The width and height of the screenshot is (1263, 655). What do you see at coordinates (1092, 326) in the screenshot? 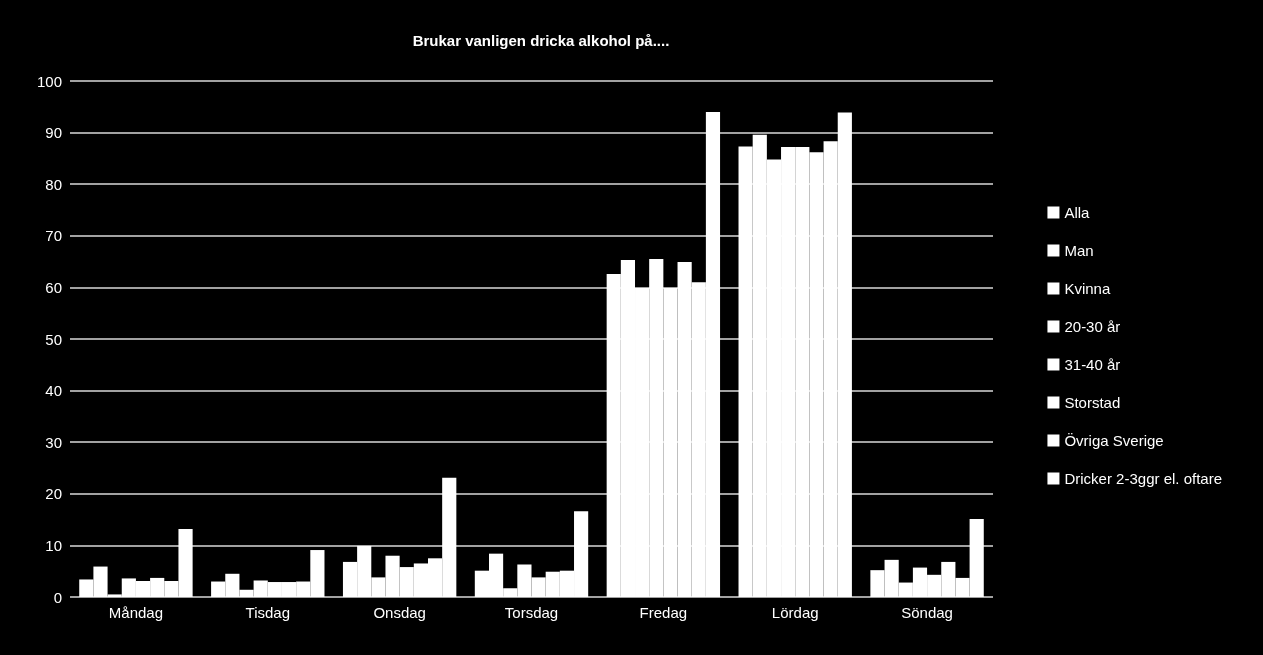
I see `legend-label: 20-30 år` at bounding box center [1092, 326].